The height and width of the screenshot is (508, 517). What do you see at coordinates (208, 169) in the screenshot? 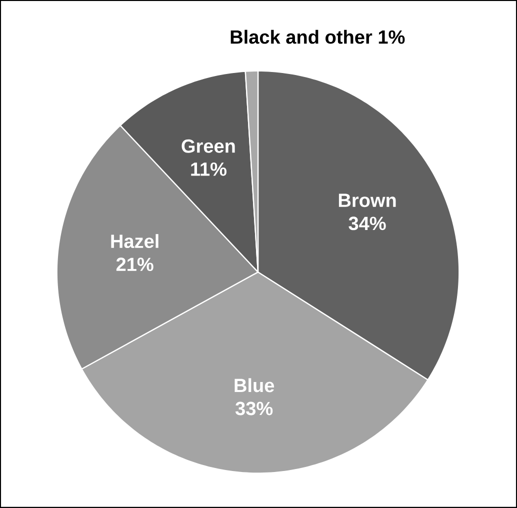
I see `data-label: 11%` at bounding box center [208, 169].